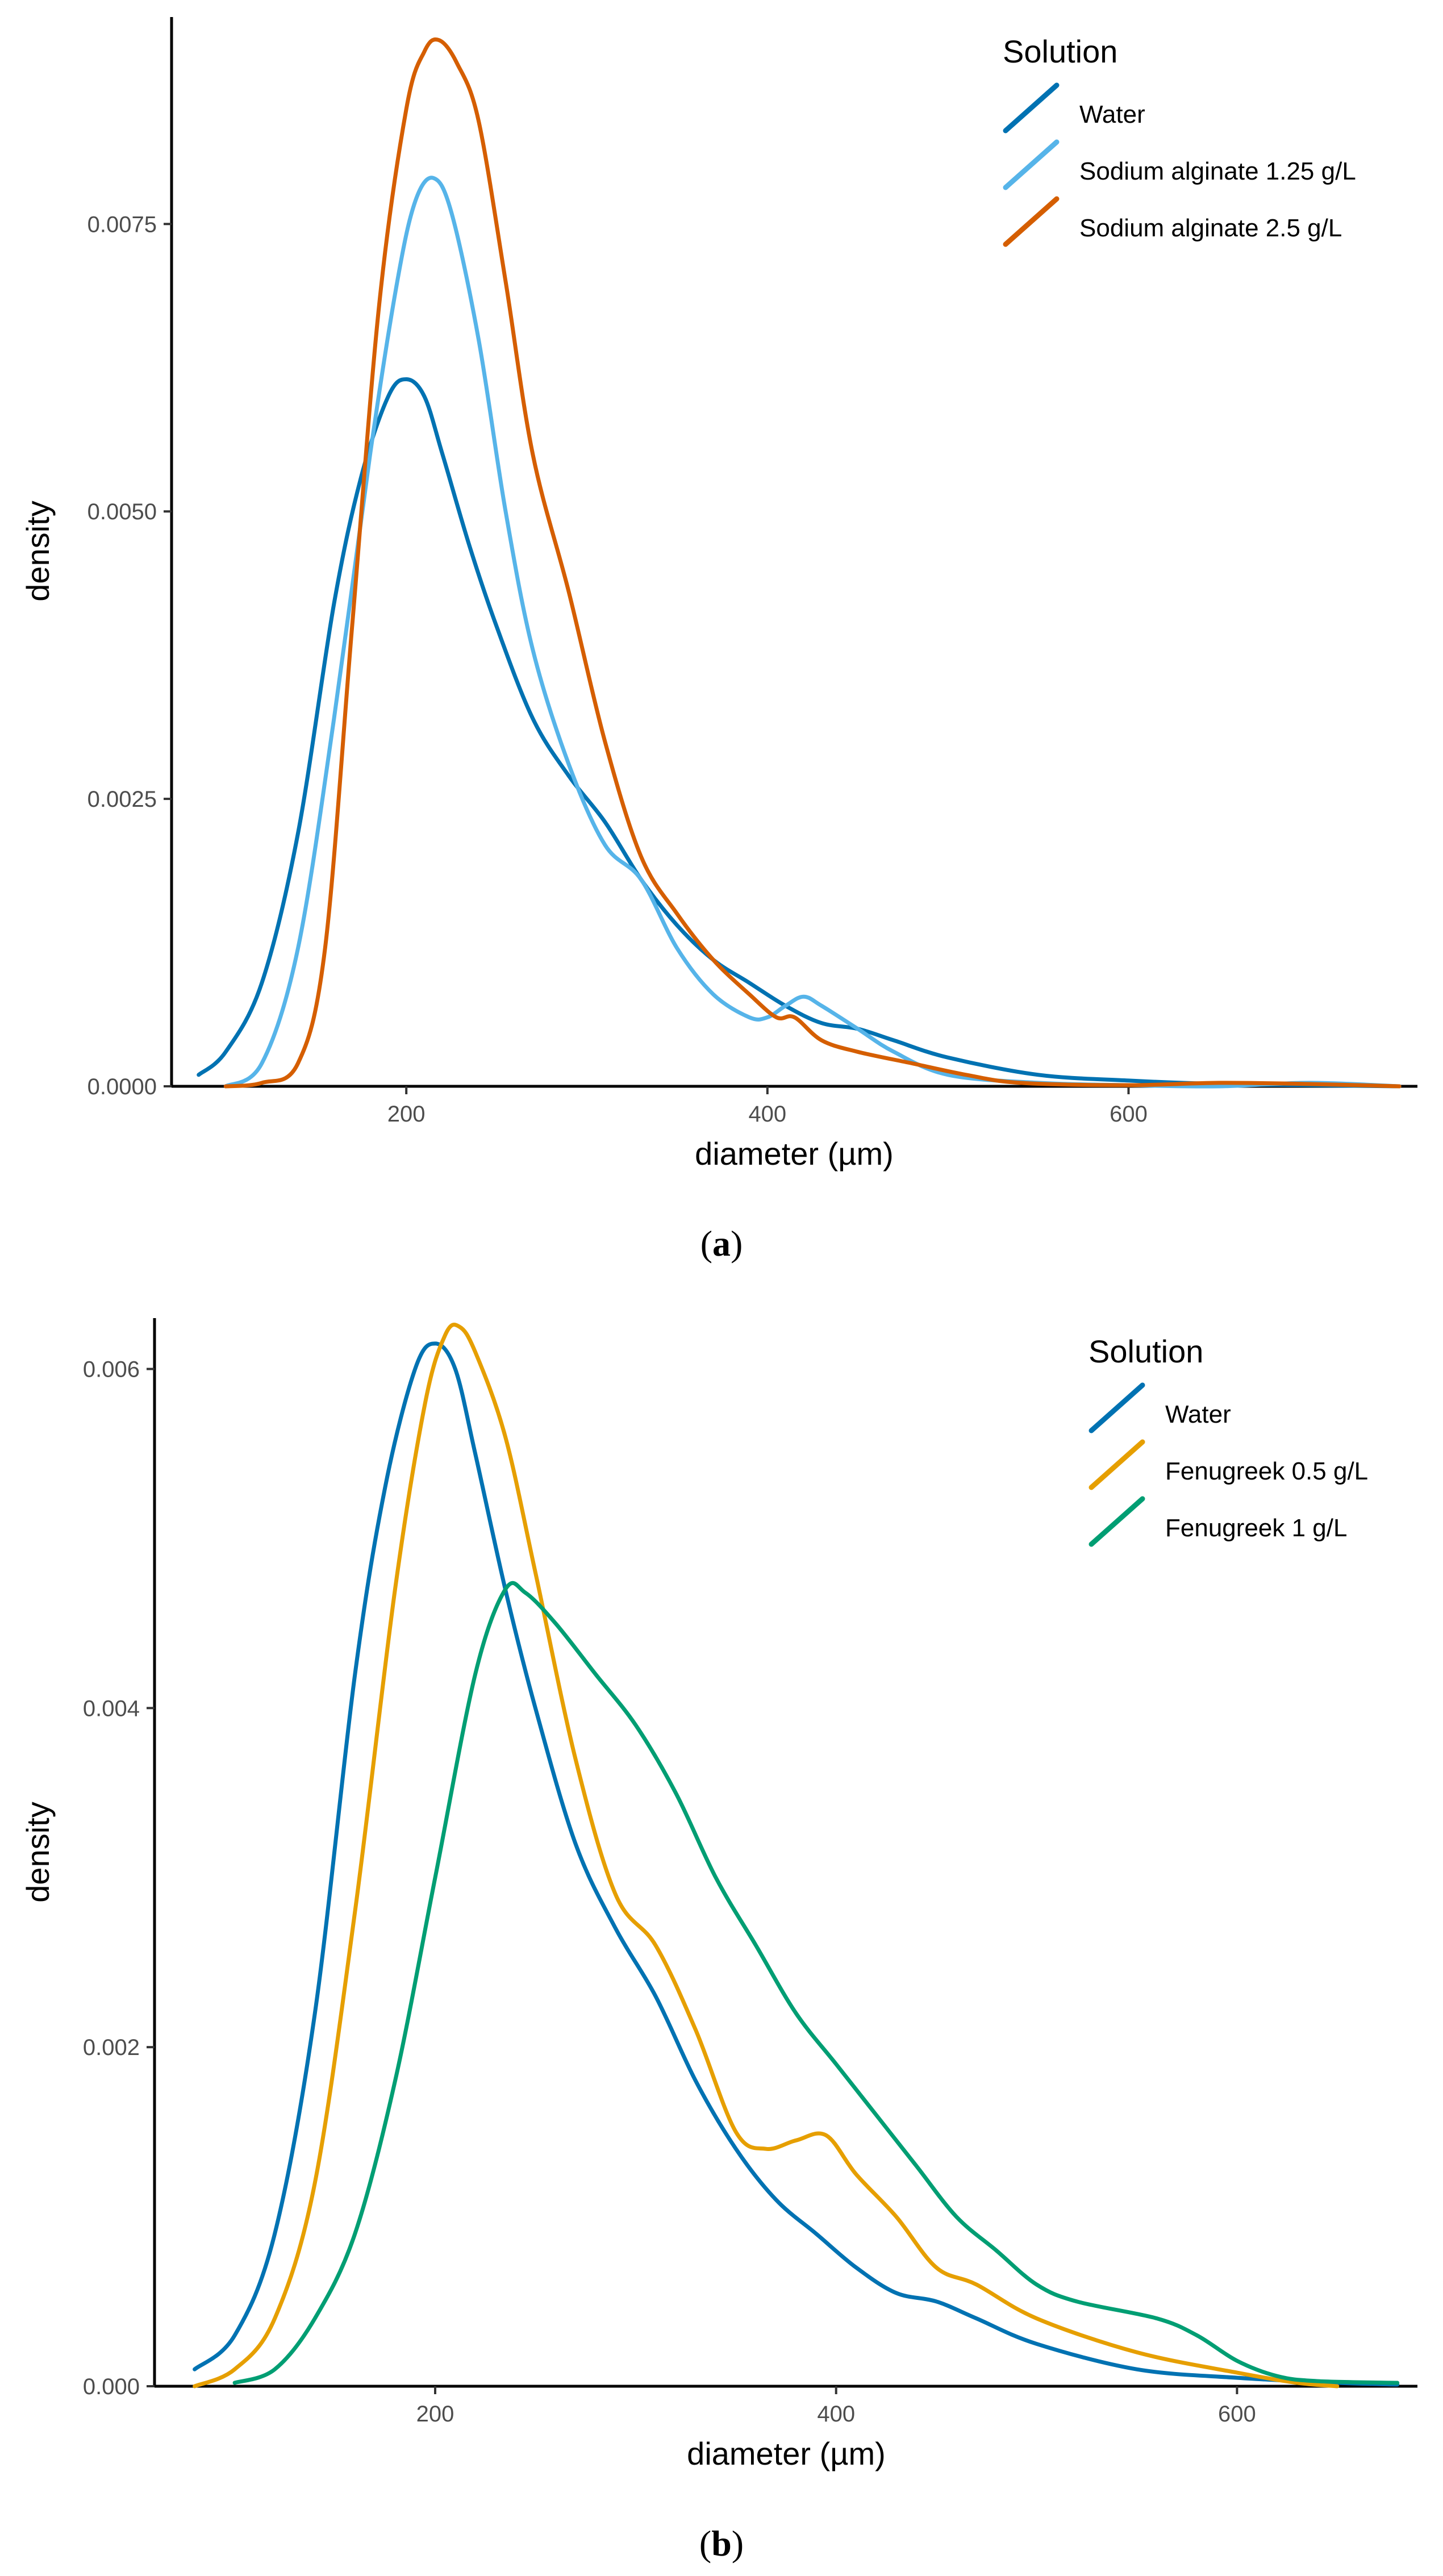 Image resolution: width=1443 pixels, height=2576 pixels. What do you see at coordinates (1145, 1351) in the screenshot?
I see `panel-b-legend-title: Solution` at bounding box center [1145, 1351].